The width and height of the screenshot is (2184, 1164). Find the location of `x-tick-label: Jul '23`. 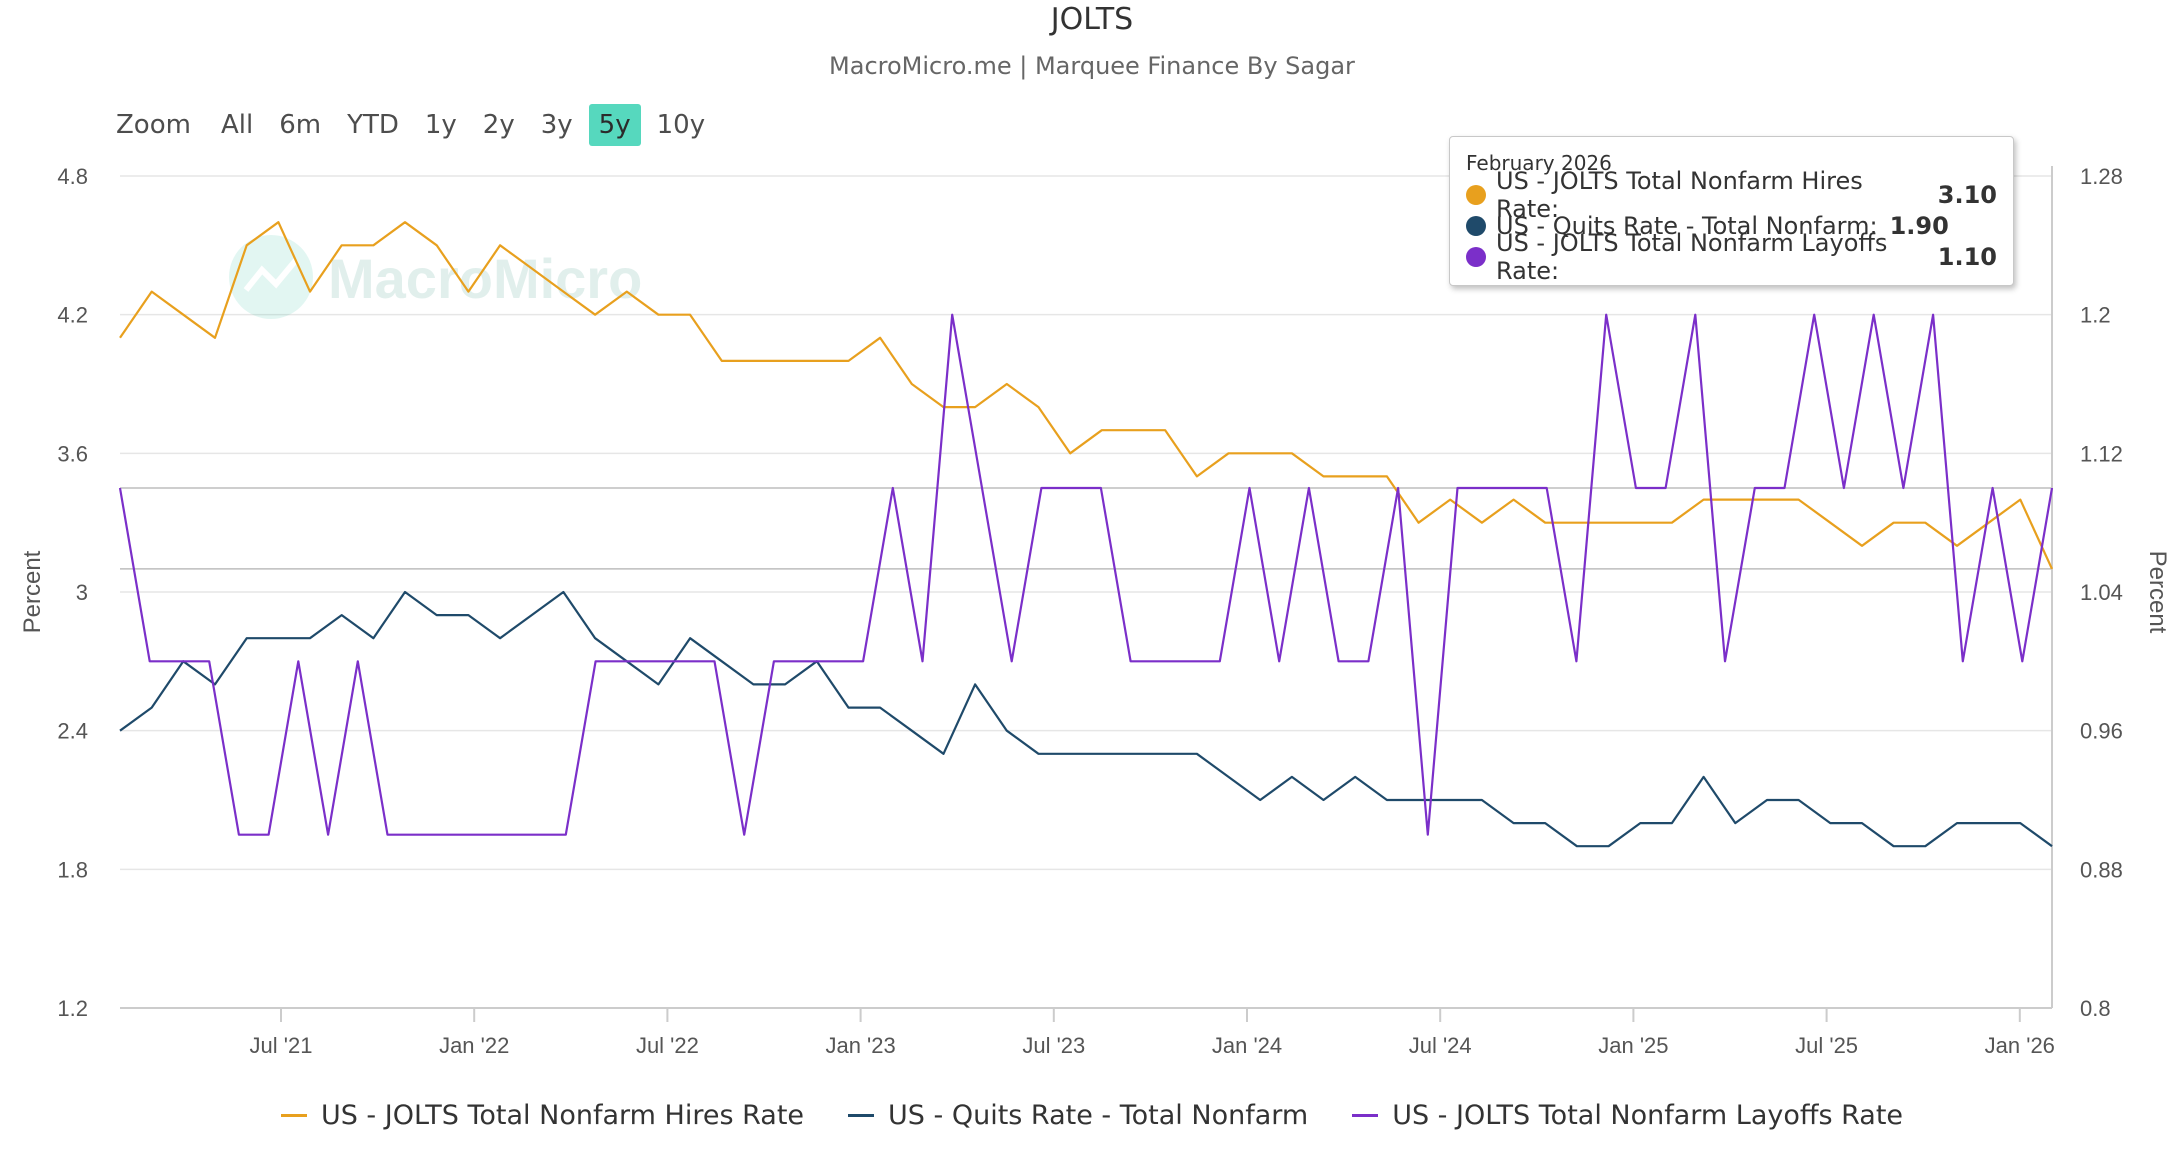

x-tick-label: Jul '23 is located at coordinates (1053, 1045).